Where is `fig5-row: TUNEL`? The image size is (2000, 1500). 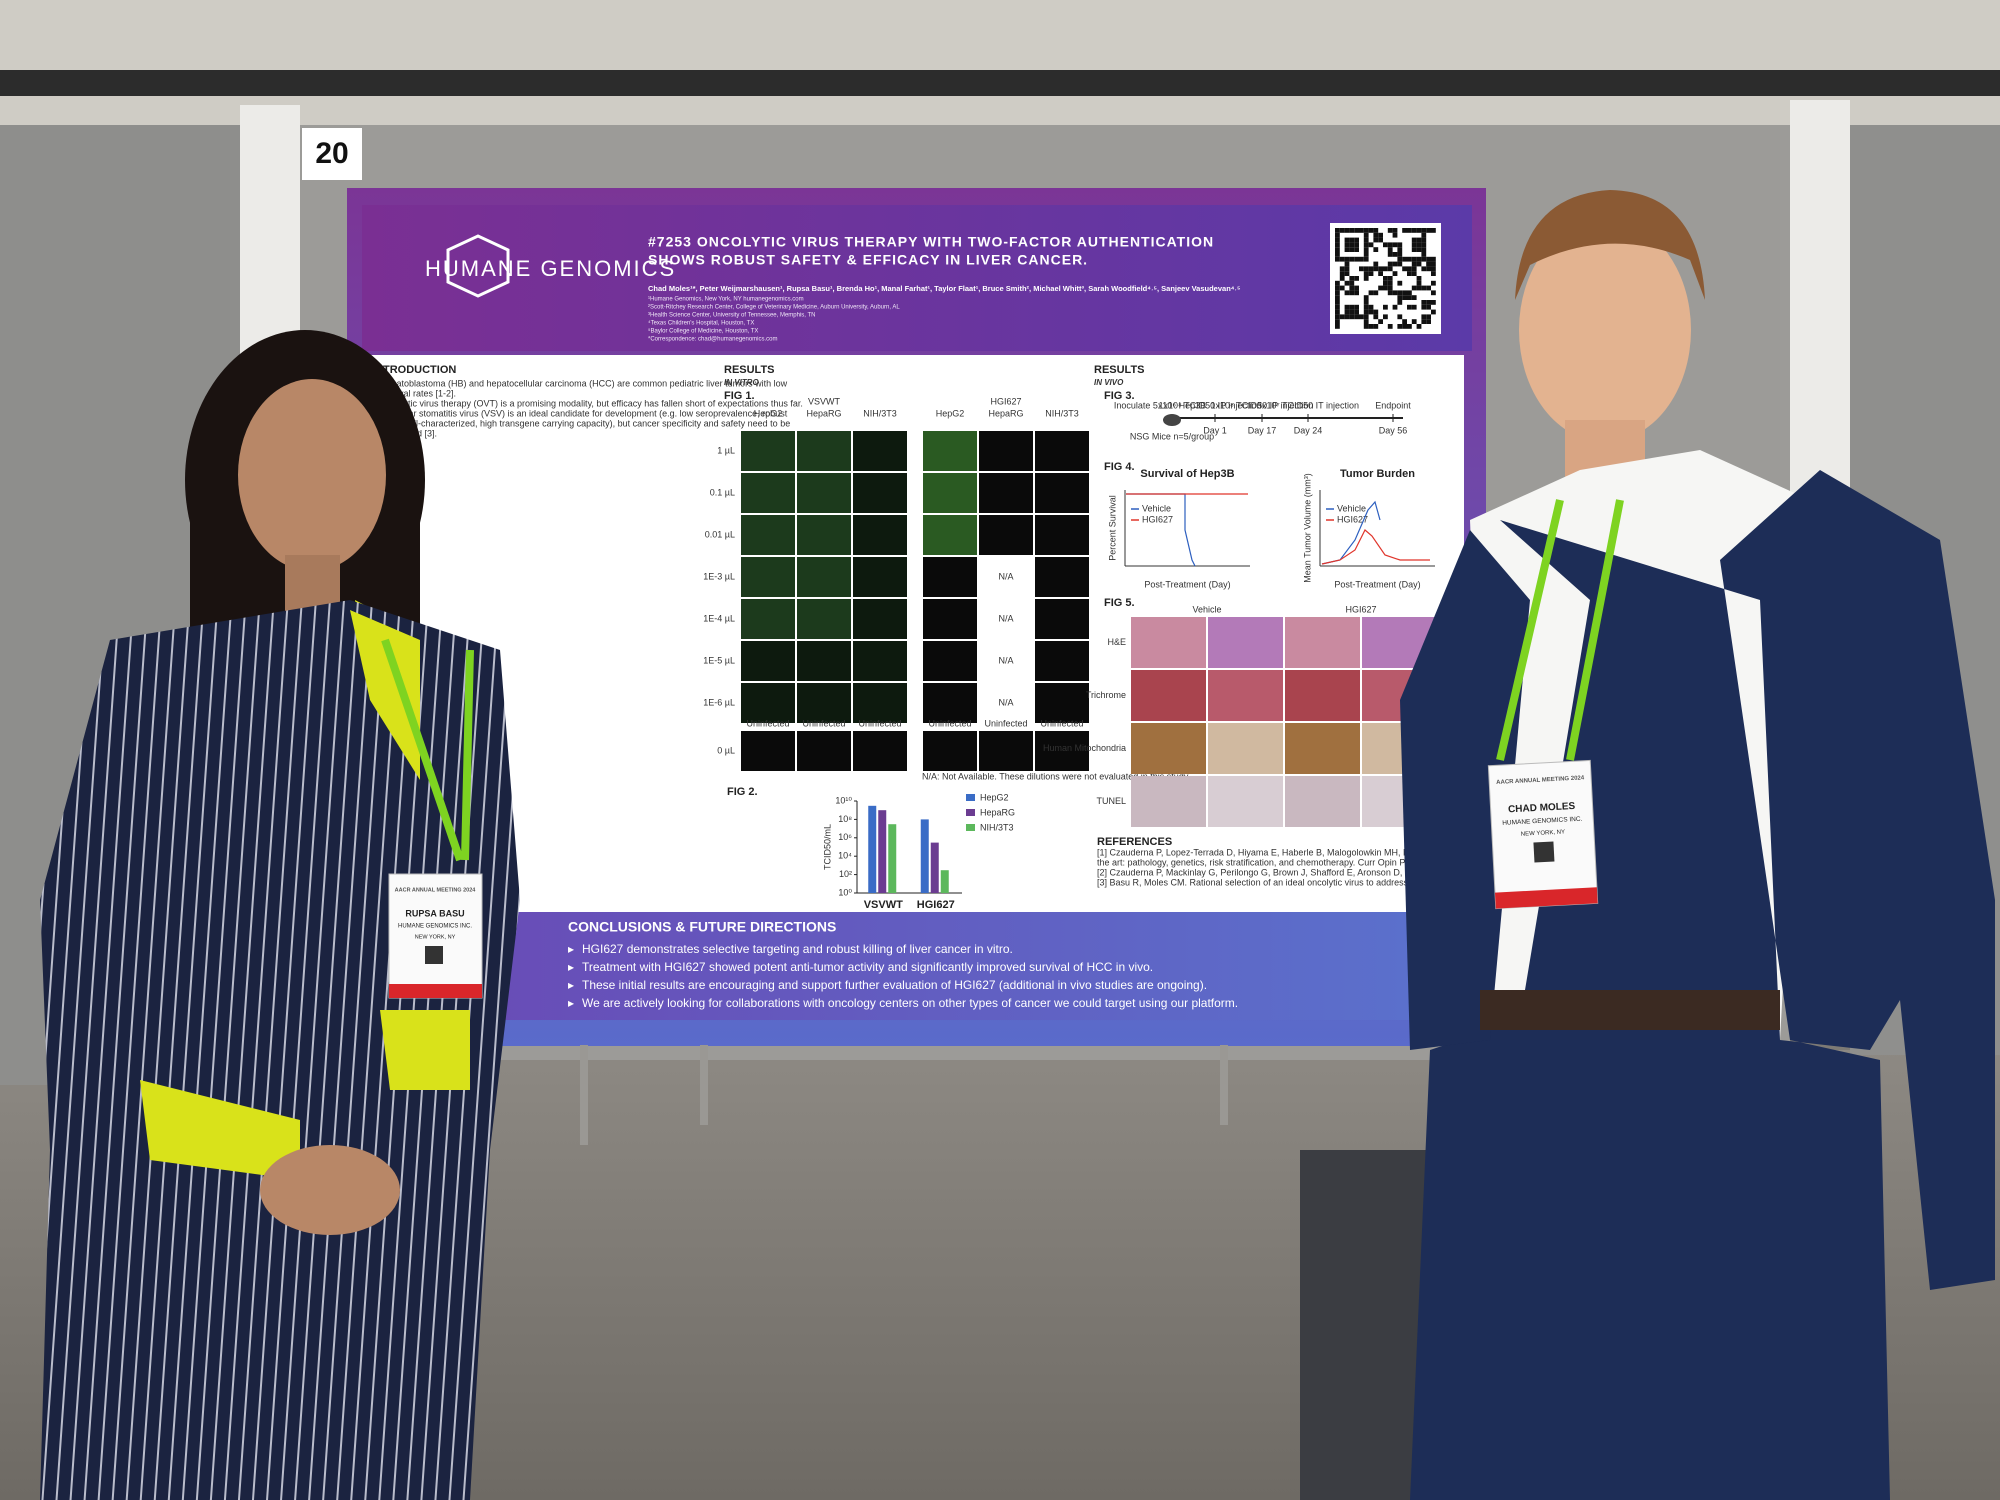
fig5-row: TUNEL is located at coordinates (1111, 801).